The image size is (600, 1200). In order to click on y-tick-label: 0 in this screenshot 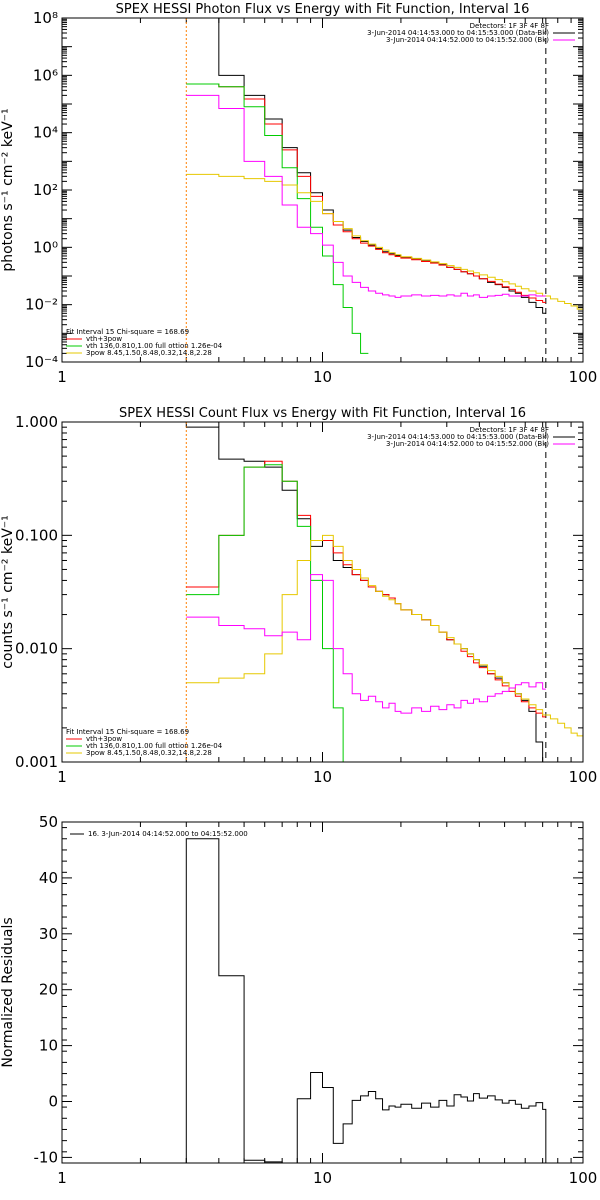, I will do `click(53, 1102)`.